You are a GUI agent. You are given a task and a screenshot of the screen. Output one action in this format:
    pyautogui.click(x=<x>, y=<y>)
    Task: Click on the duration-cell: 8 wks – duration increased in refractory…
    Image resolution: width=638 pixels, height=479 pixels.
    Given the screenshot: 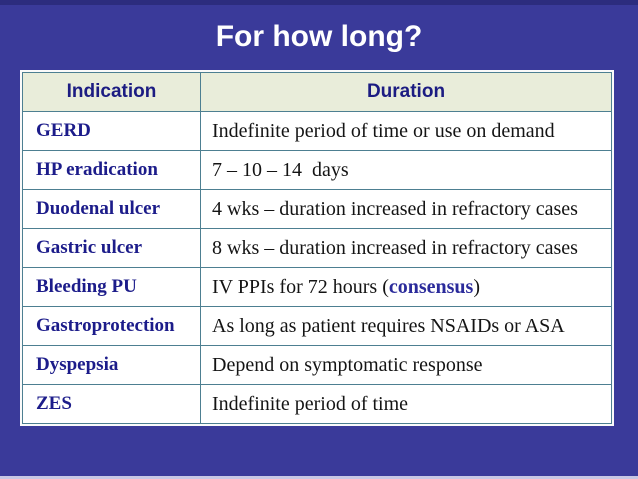 What is the action you would take?
    pyautogui.click(x=406, y=248)
    